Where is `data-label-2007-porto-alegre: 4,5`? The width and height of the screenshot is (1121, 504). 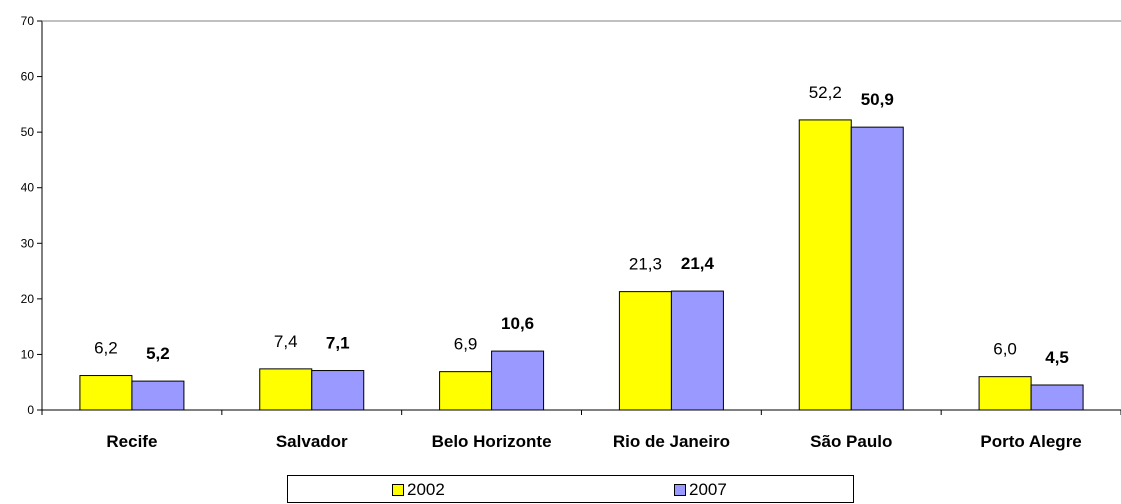
data-label-2007-porto-alegre: 4,5 is located at coordinates (1057, 357).